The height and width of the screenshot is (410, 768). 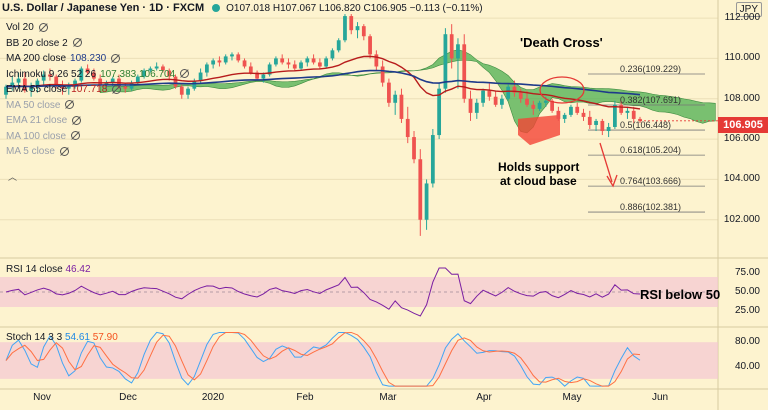 I want to click on symbol-title: U.S. Dollar / Japanese Yen · 1D · FXCM, so click(x=103, y=8).